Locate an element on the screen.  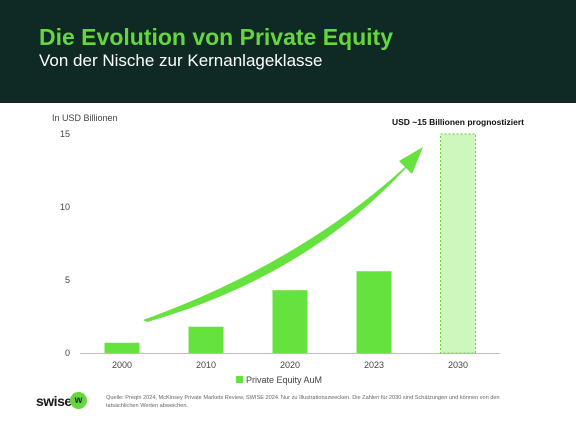
y-tick-label: 5 is located at coordinates (67, 280).